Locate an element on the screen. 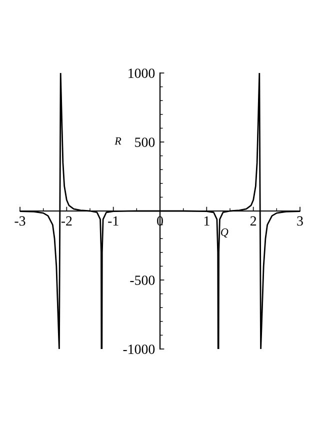 Image resolution: width=327 pixels, height=423 pixels. y-axis-title: R is located at coordinates (118, 141).